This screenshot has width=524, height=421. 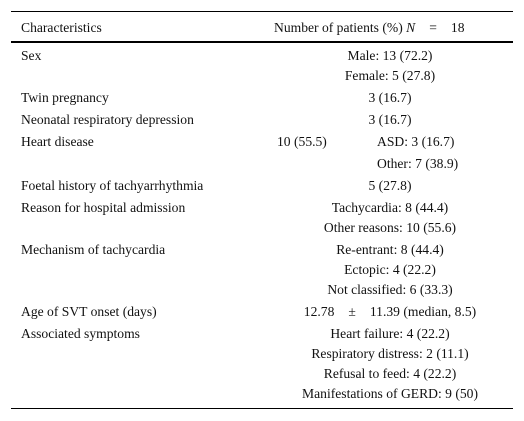 I want to click on row-value-heart-disease-asd: ASD: 3 (16.7), so click(x=416, y=141).